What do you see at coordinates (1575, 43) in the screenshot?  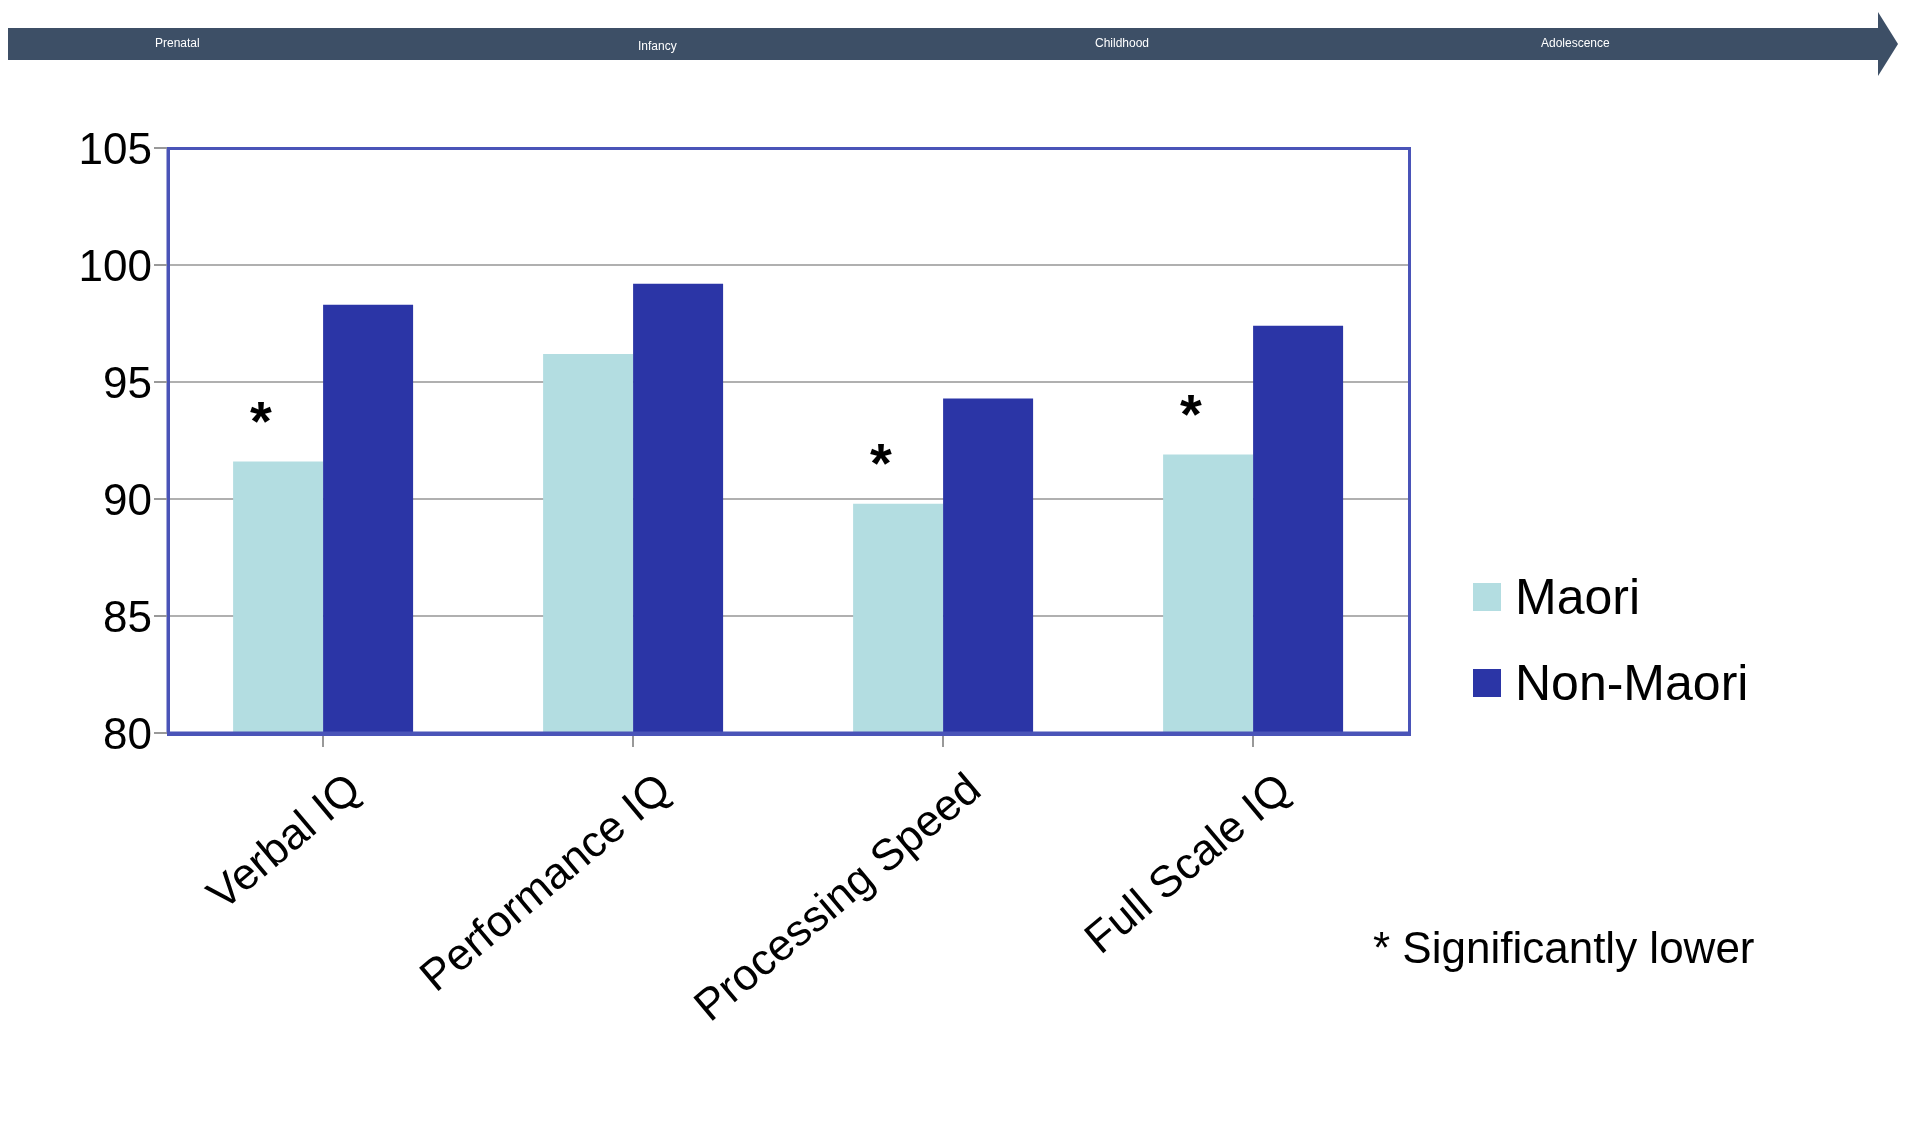 I see `text: Adolescence` at bounding box center [1575, 43].